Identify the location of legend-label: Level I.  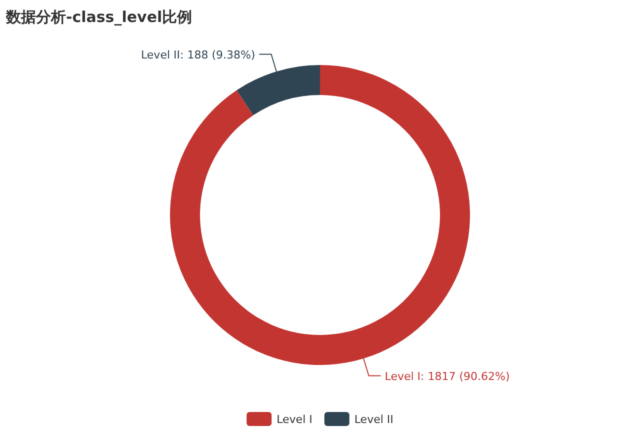
(294, 419).